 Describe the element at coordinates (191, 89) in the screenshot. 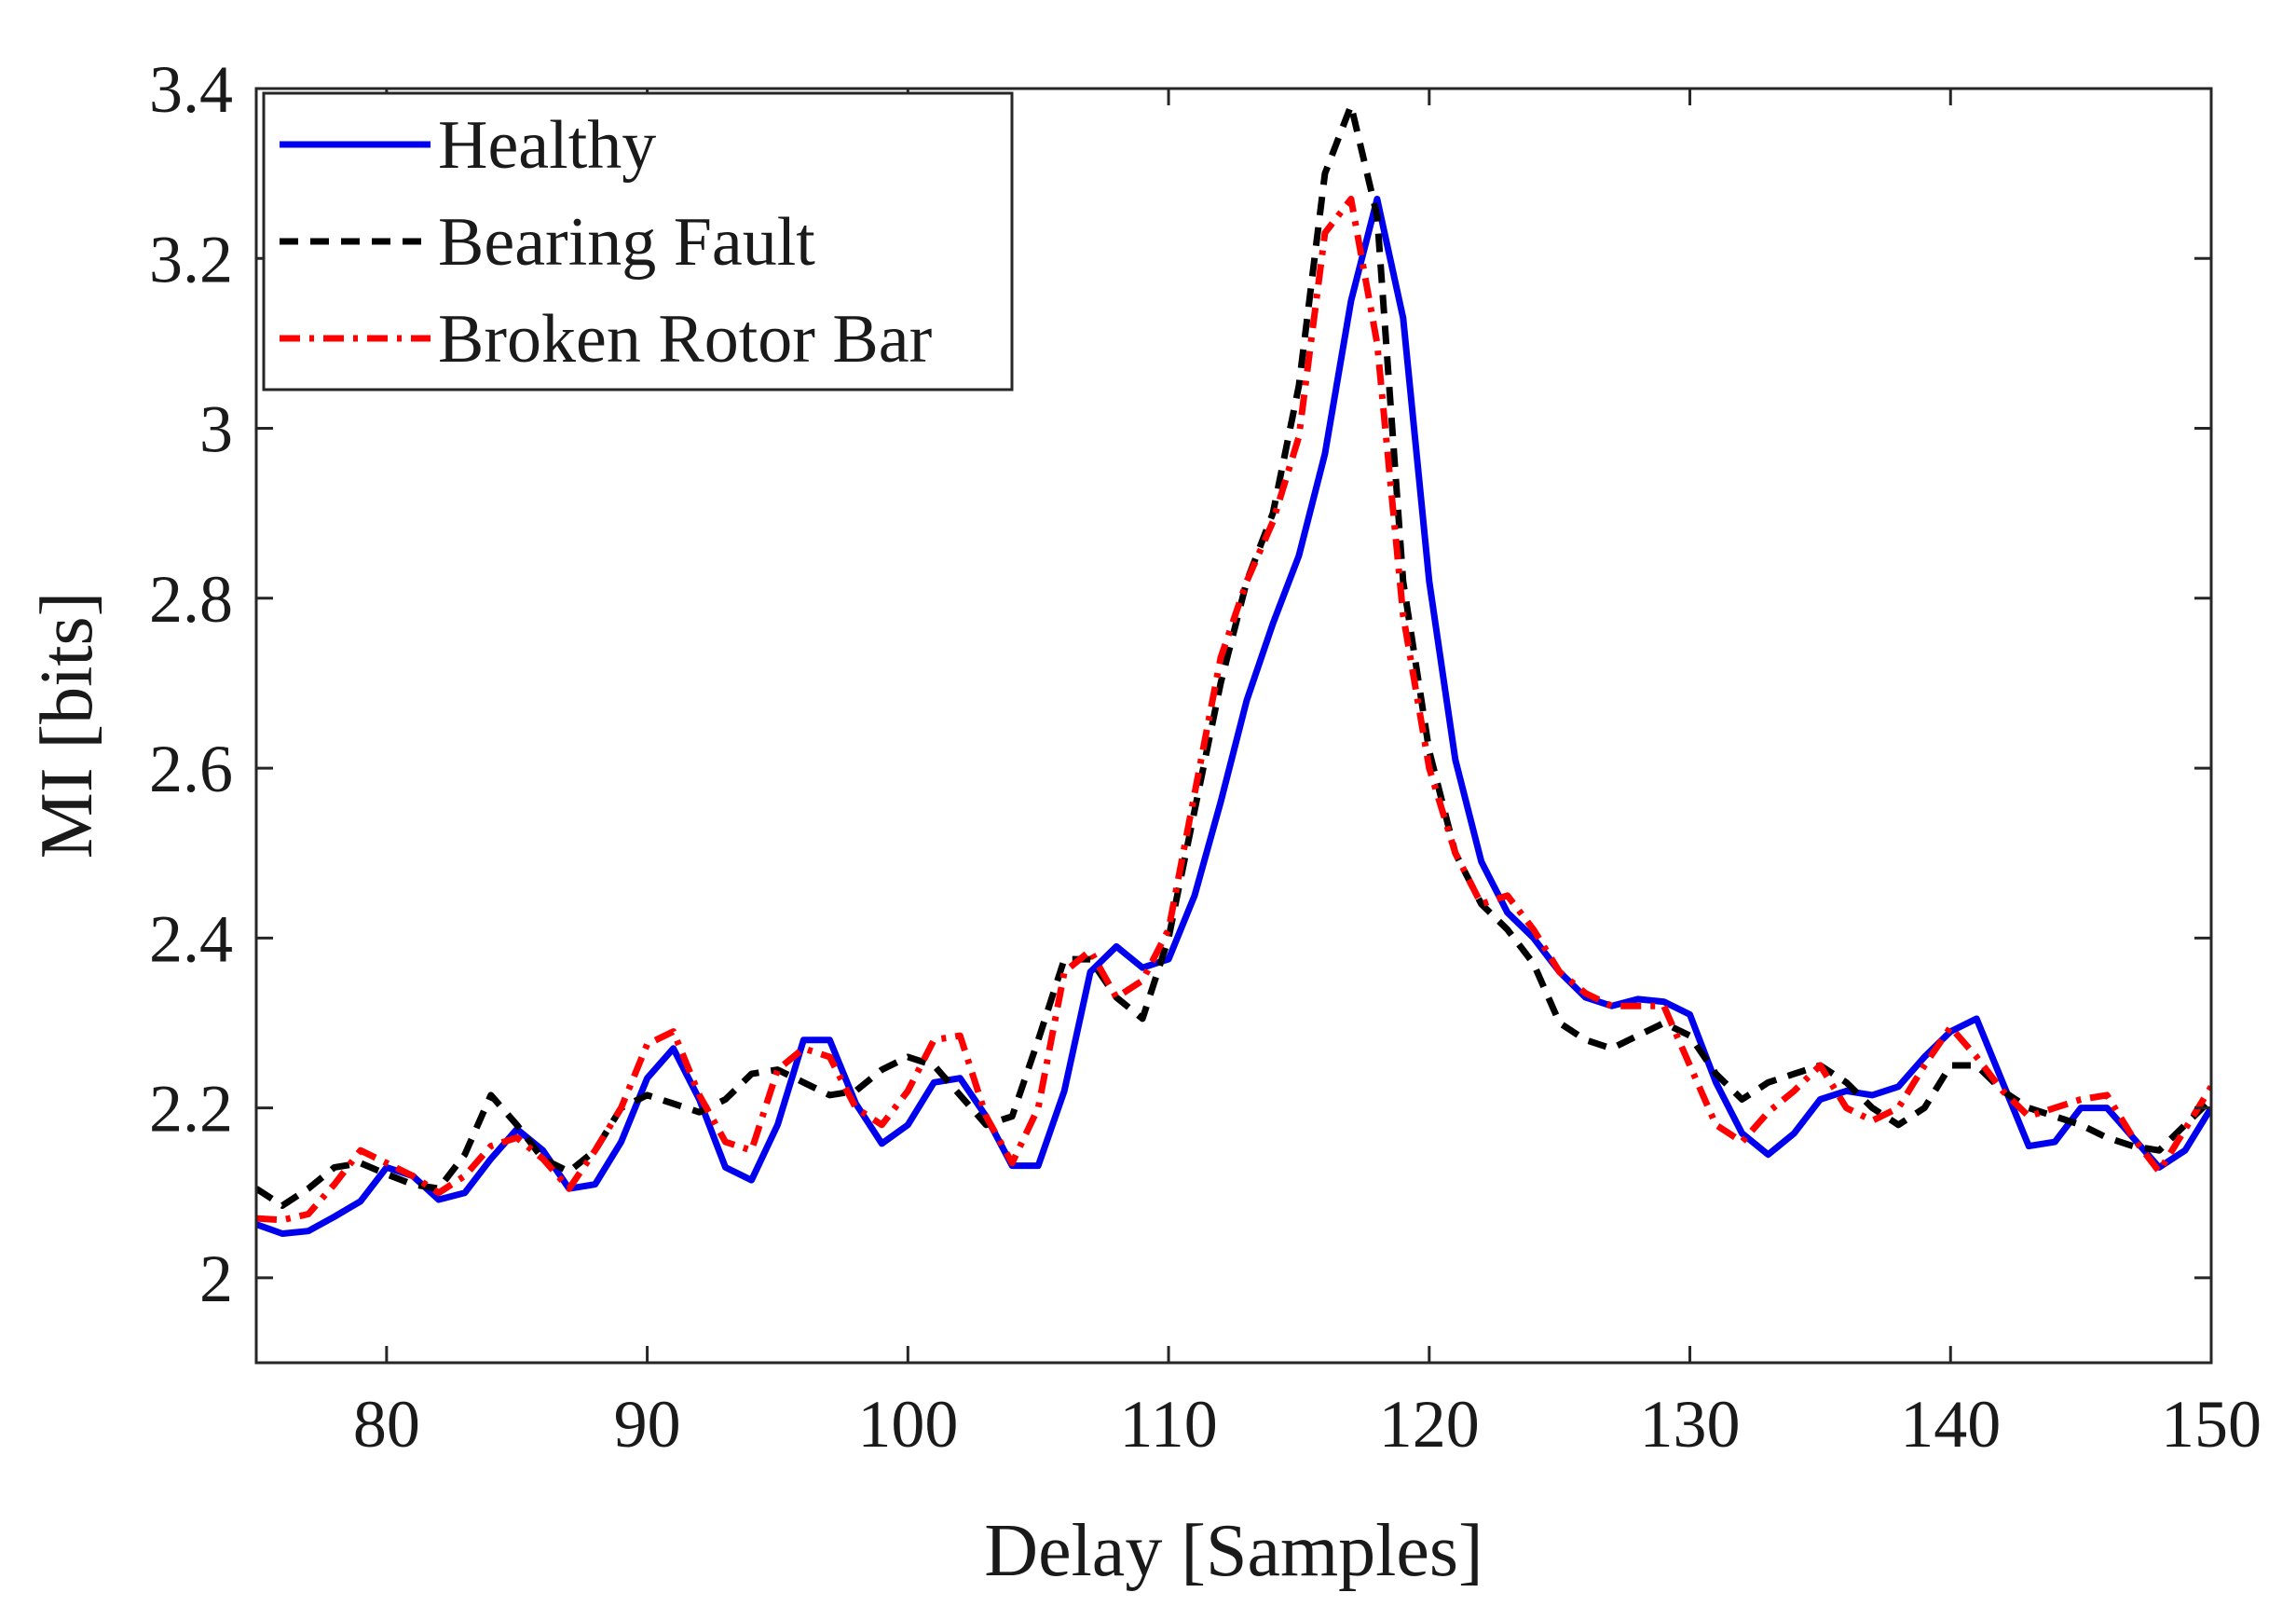

I see `y-tick-label: 3.4` at that location.